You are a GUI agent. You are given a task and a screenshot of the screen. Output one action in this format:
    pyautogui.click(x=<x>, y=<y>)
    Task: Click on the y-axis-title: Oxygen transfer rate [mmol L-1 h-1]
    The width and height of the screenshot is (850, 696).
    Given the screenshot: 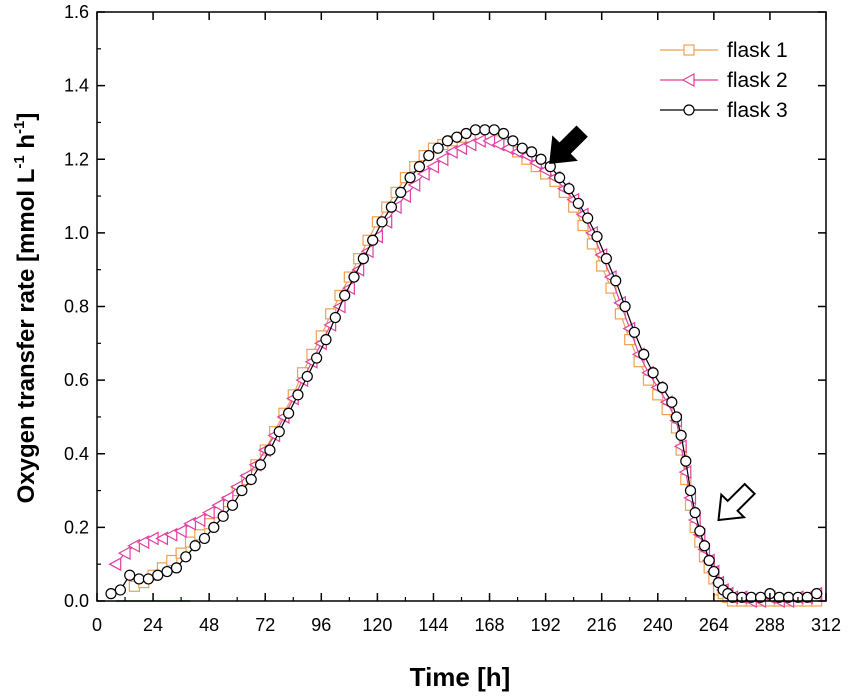 What is the action you would take?
    pyautogui.click(x=25, y=308)
    